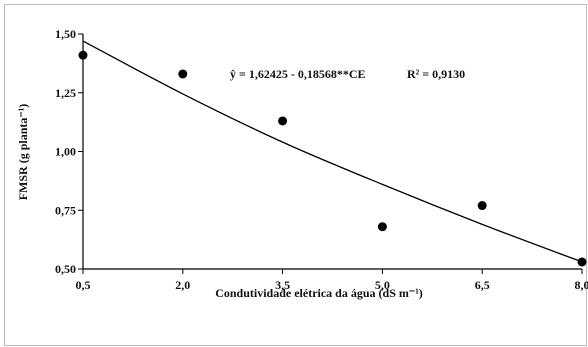 This screenshot has width=588, height=347. Describe the element at coordinates (319, 293) in the screenshot. I see `x-axis-title: Condutividade elétrica da água (dS m⁻¹)` at that location.